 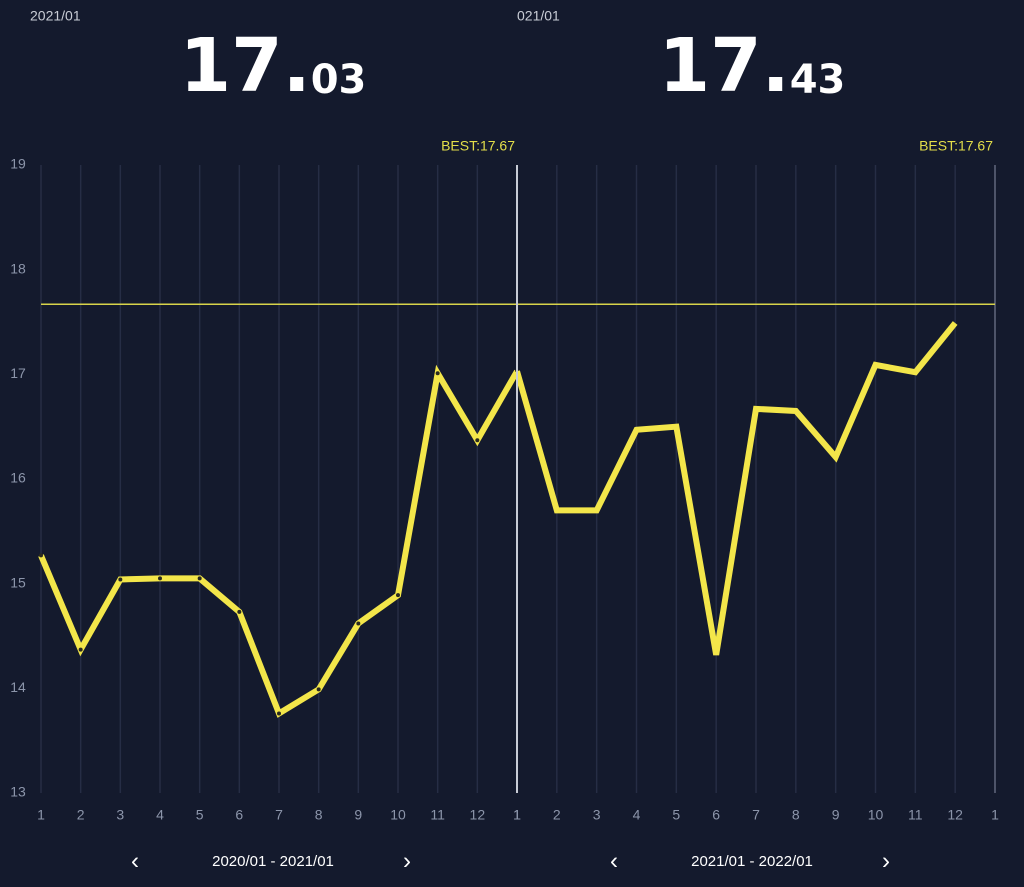 I want to click on current-value: 17.03, so click(x=273, y=66).